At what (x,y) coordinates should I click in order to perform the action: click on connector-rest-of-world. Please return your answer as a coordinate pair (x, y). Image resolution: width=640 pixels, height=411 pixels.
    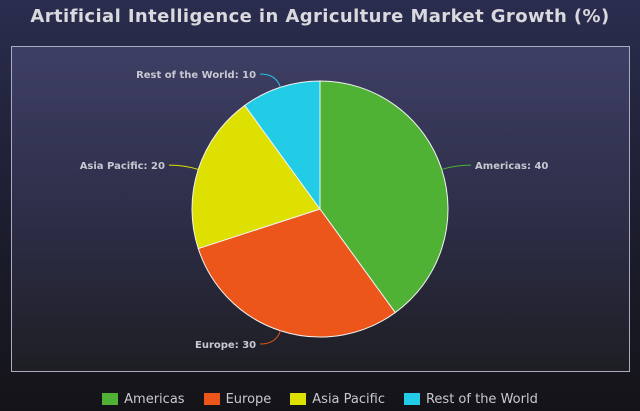
    Looking at the image, I should click on (270, 80).